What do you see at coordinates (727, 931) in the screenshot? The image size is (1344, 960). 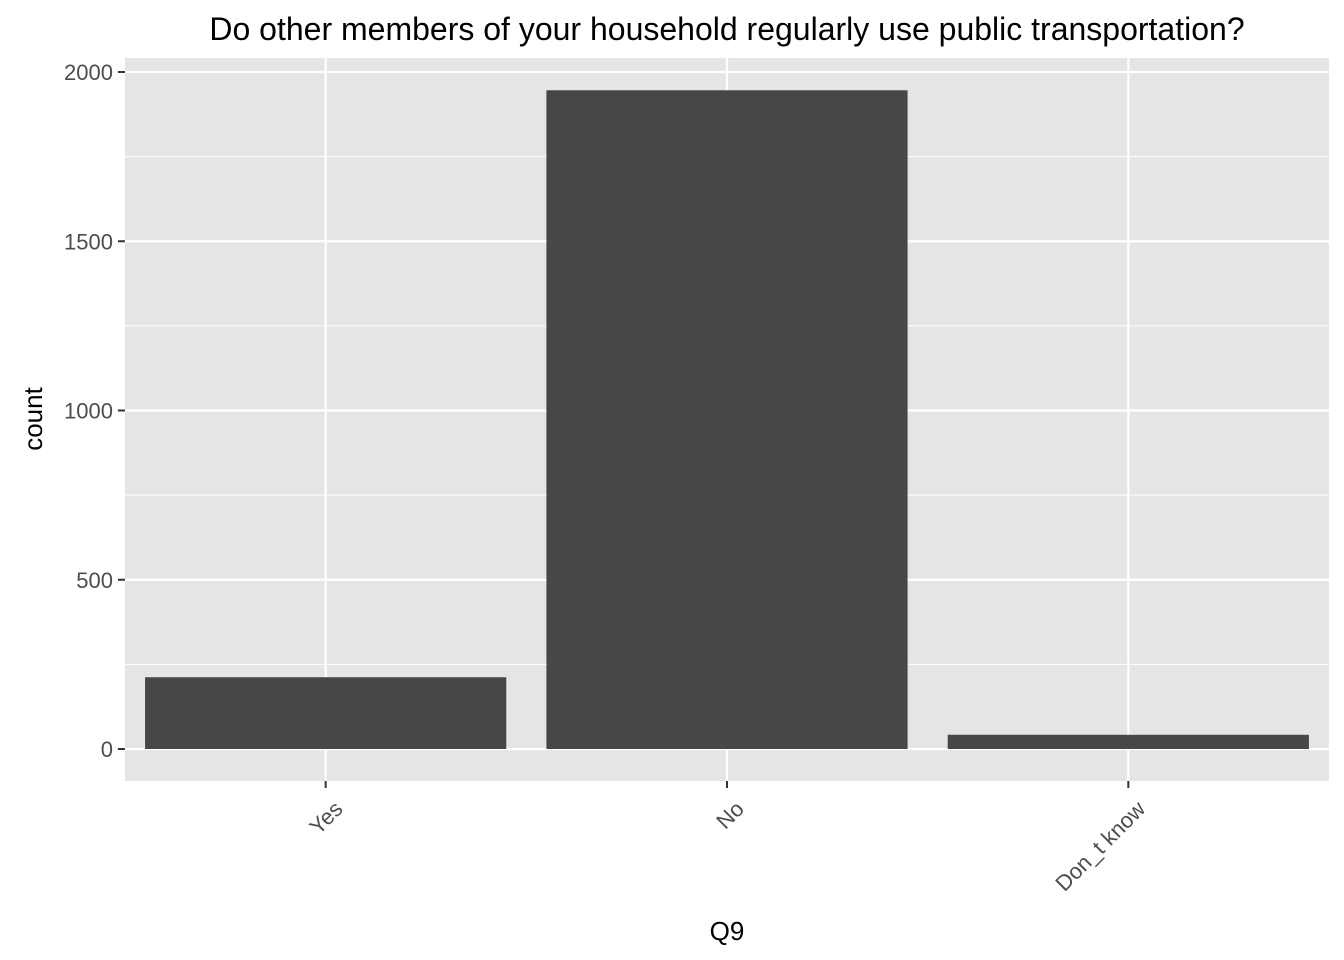 I see `x-axis-title: Q9` at bounding box center [727, 931].